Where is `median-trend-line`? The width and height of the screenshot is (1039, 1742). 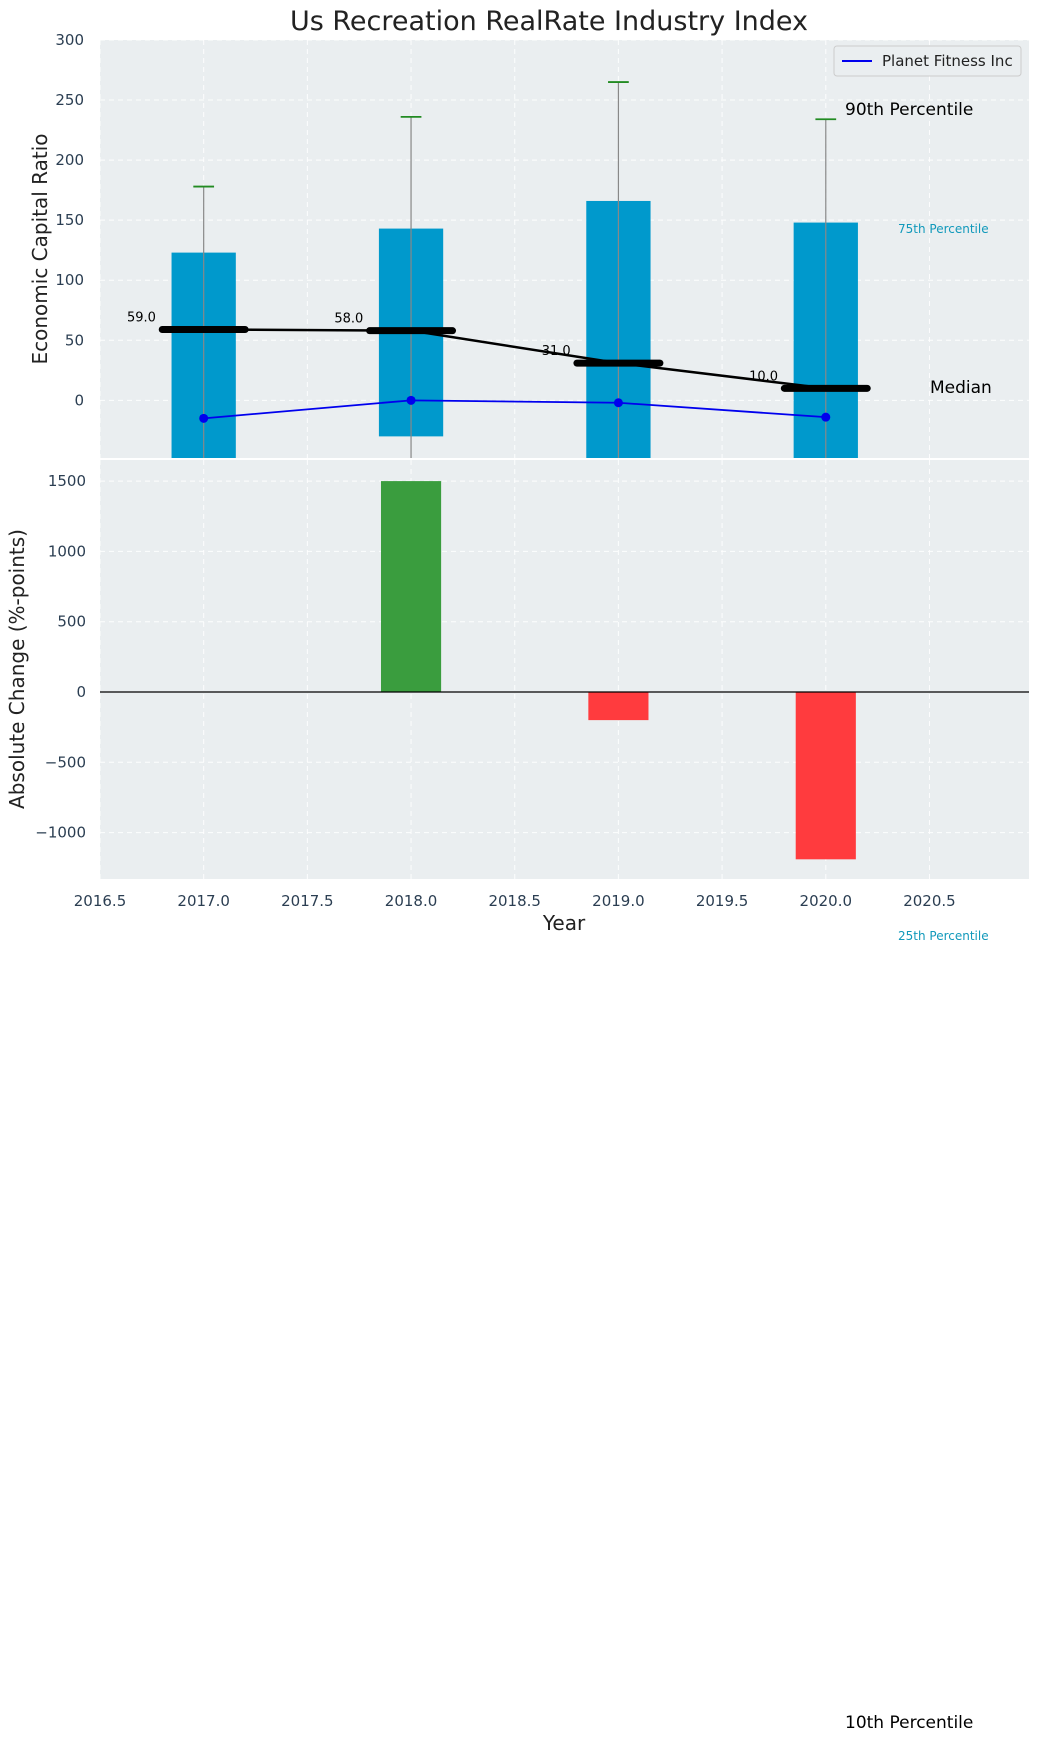 median-trend-line is located at coordinates (514, 359).